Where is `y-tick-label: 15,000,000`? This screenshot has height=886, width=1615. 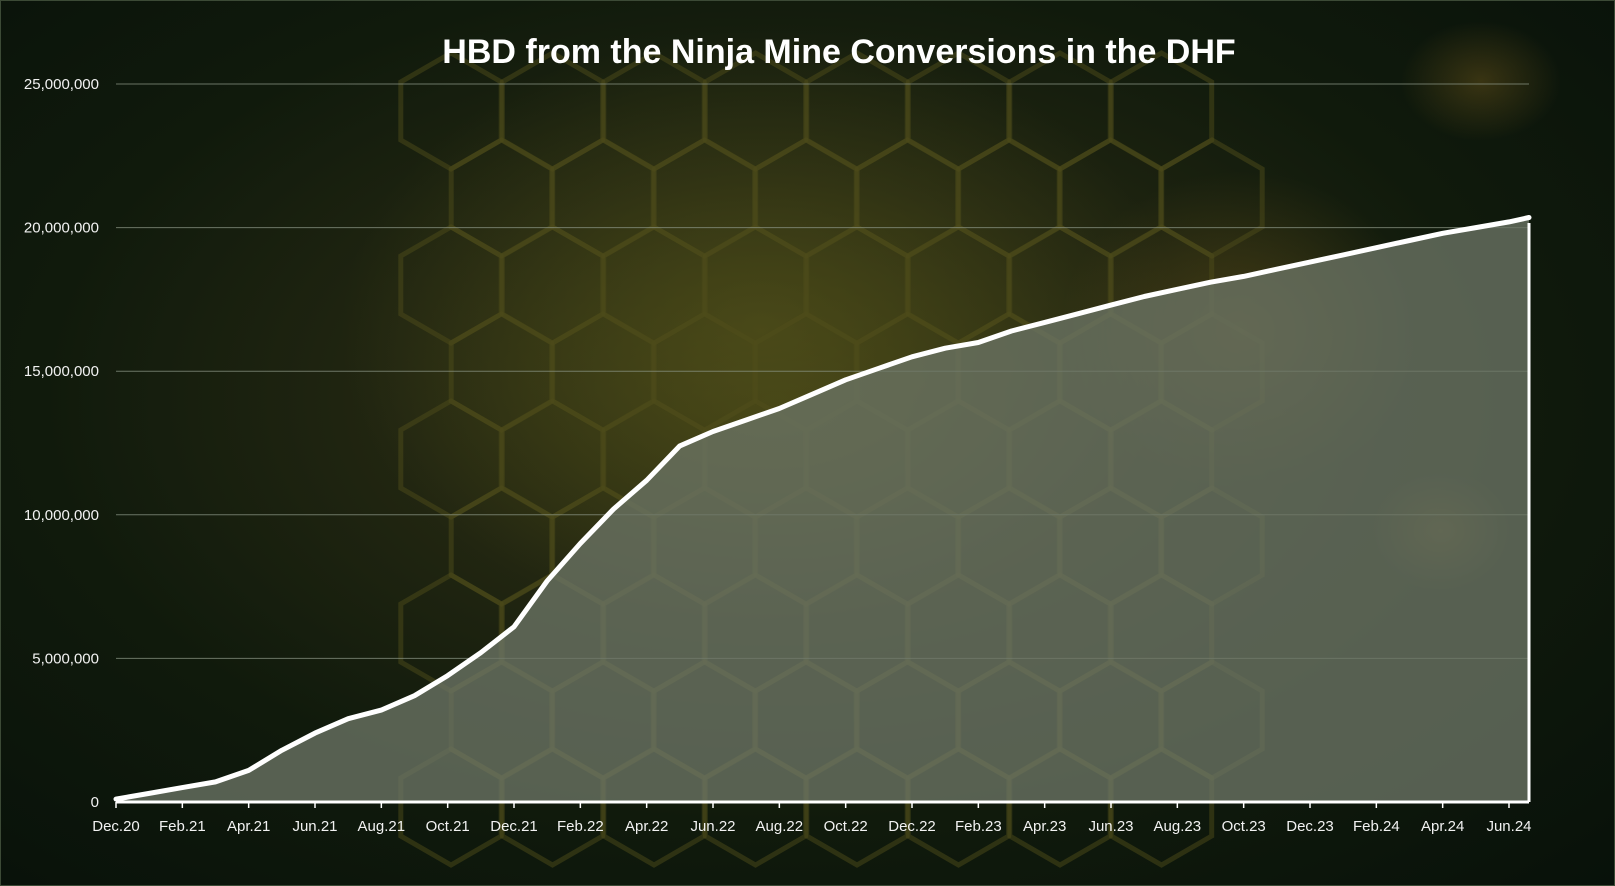 y-tick-label: 15,000,000 is located at coordinates (61, 371).